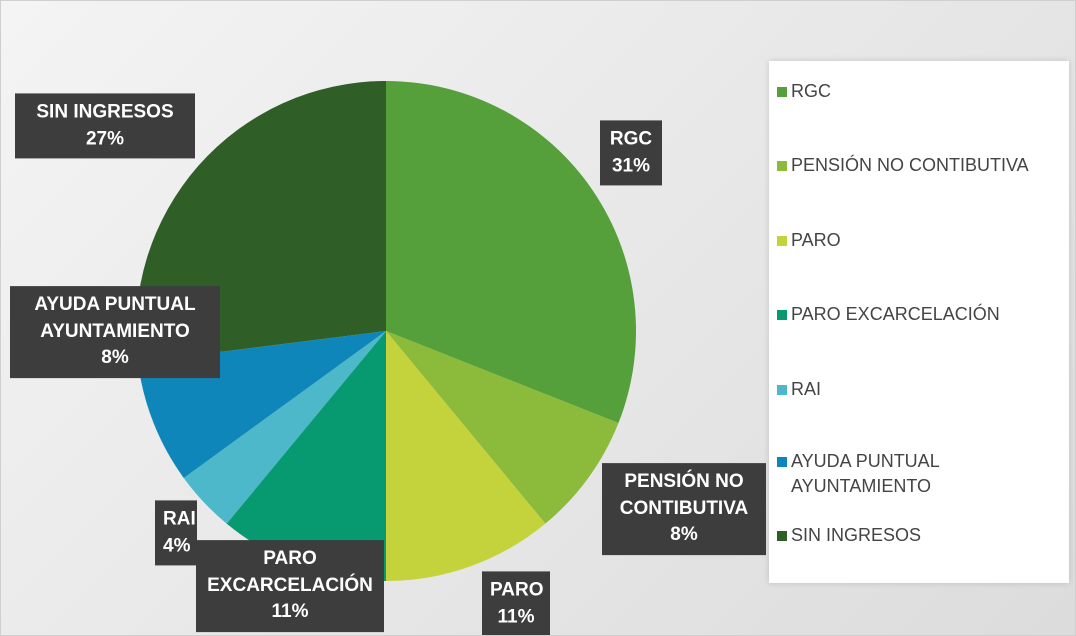 This screenshot has width=1076, height=636. What do you see at coordinates (811, 91) in the screenshot?
I see `legend-label: RGC` at bounding box center [811, 91].